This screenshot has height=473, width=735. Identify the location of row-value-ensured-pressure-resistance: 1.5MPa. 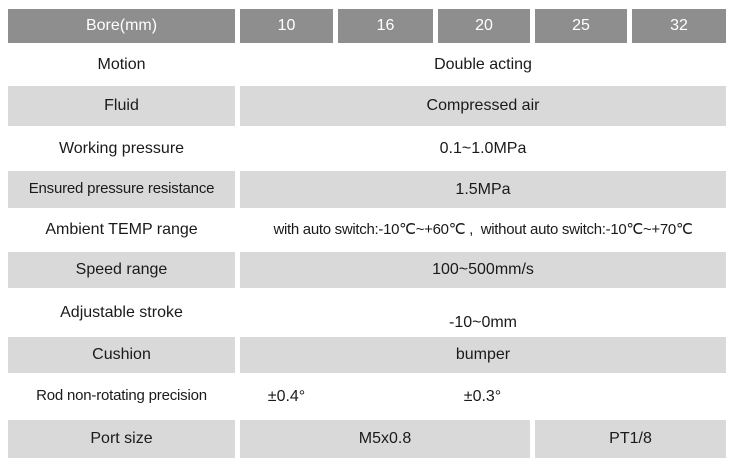
(483, 189).